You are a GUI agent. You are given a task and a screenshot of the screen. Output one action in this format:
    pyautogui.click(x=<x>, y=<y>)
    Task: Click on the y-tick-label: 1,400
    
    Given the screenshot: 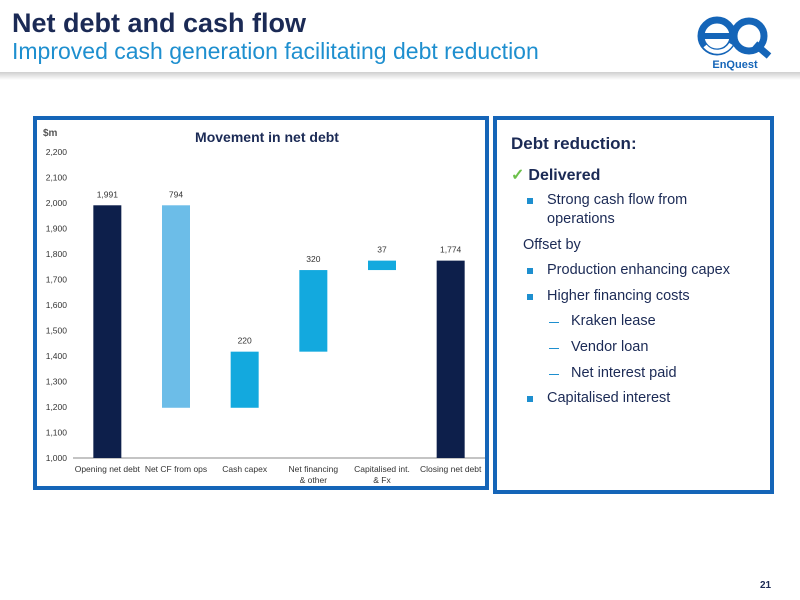 What is the action you would take?
    pyautogui.click(x=57, y=356)
    